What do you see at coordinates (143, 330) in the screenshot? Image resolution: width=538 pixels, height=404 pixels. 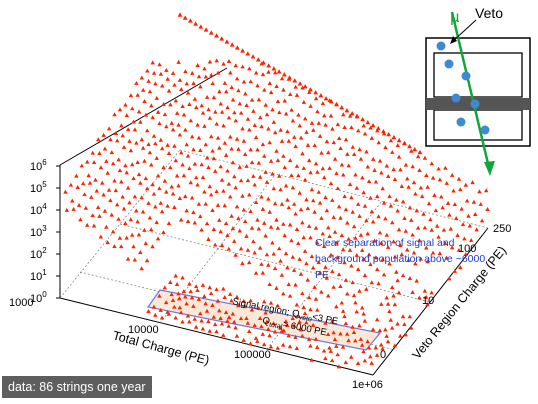 I see `x-tick-label: 10000` at bounding box center [143, 330].